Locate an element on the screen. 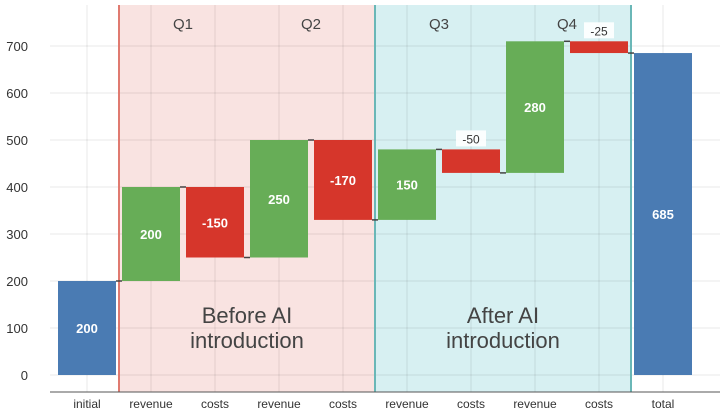  bar-label: 280 is located at coordinates (535, 107).